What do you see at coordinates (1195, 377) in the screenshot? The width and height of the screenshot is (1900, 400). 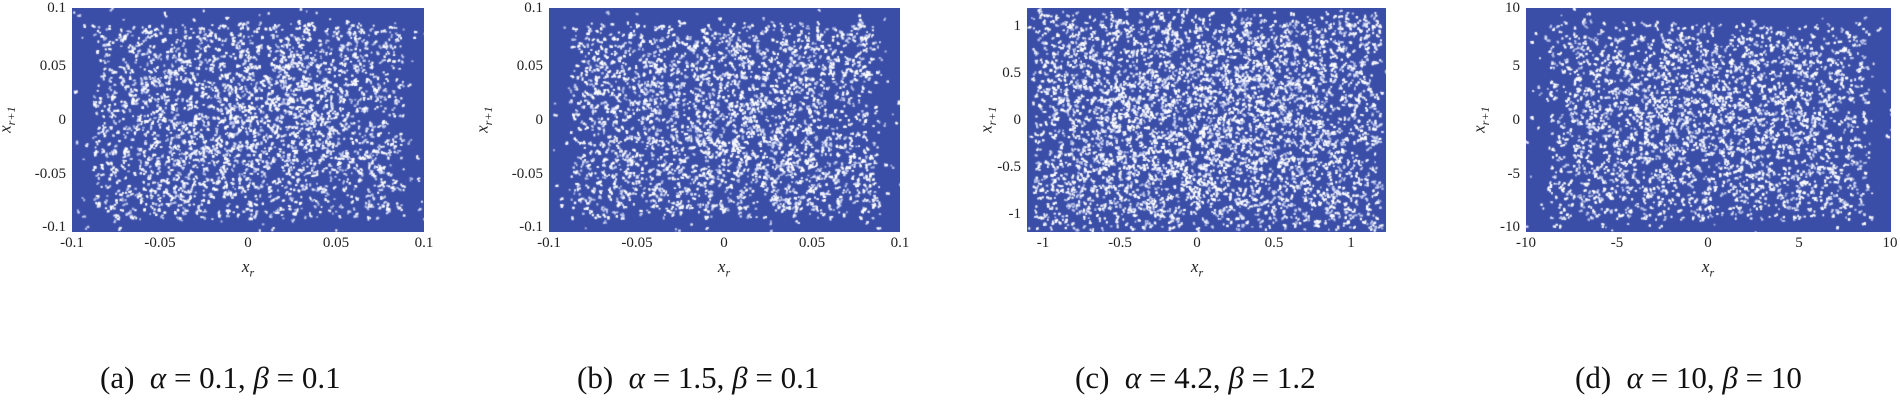 I see `panel-caption: (c) α = 4.2, β = 1.2` at bounding box center [1195, 377].